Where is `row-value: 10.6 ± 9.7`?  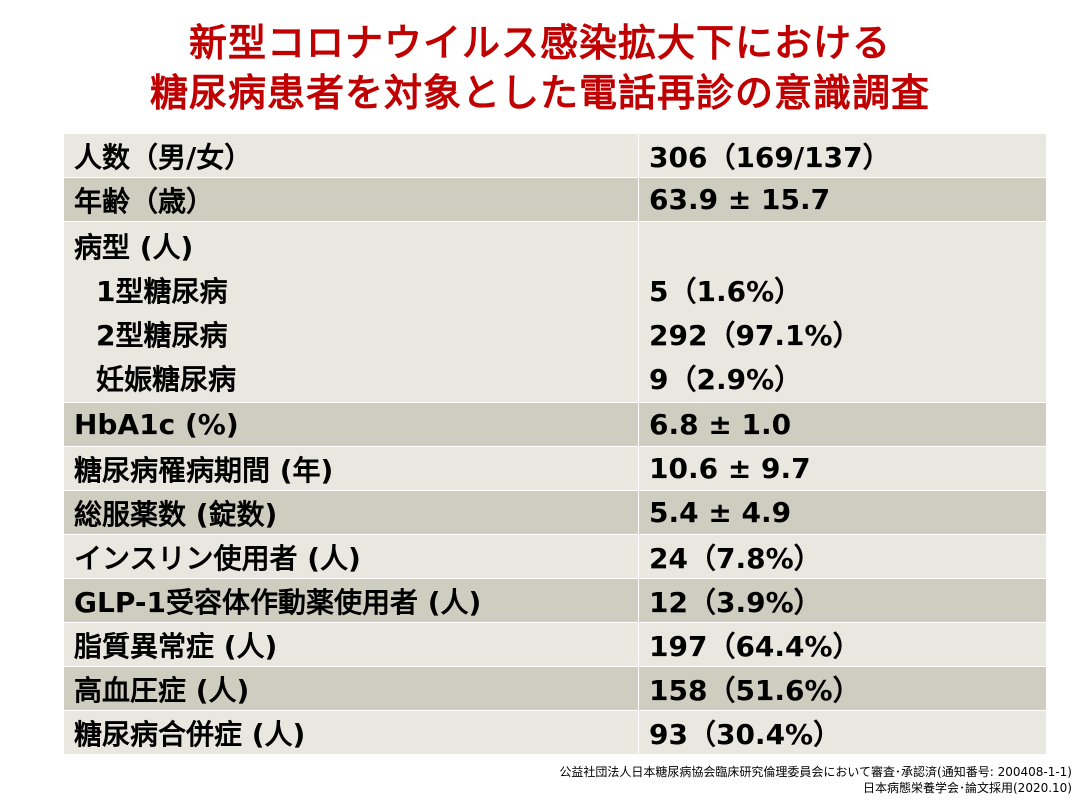
row-value: 10.6 ± 9.7 is located at coordinates (842, 468).